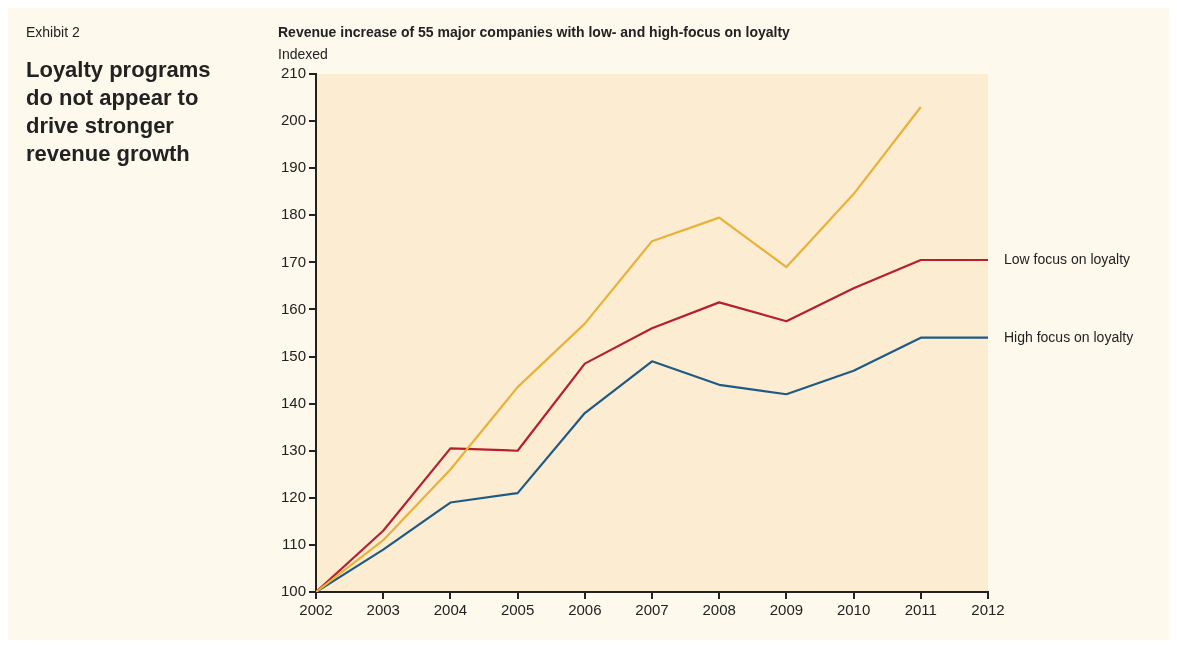 This screenshot has height=648, width=1177. What do you see at coordinates (383, 610) in the screenshot?
I see `x-tick-label: 2003` at bounding box center [383, 610].